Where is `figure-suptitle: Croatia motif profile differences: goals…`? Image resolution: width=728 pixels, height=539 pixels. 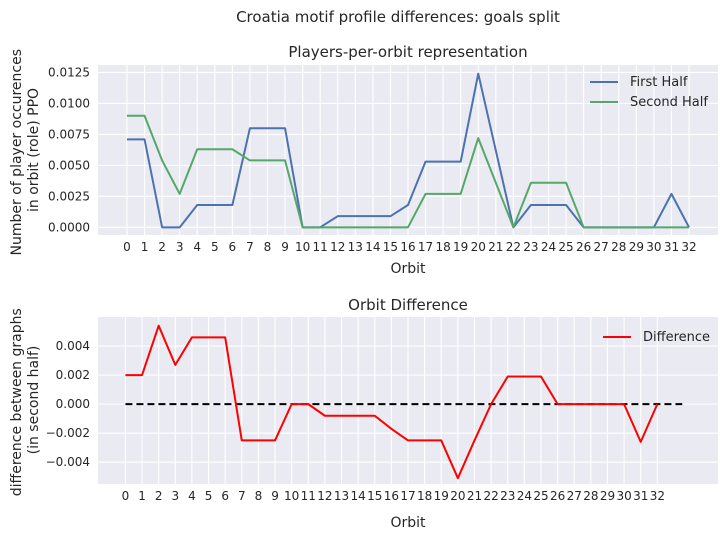 figure-suptitle: Croatia motif profile differences: goals… is located at coordinates (398, 17).